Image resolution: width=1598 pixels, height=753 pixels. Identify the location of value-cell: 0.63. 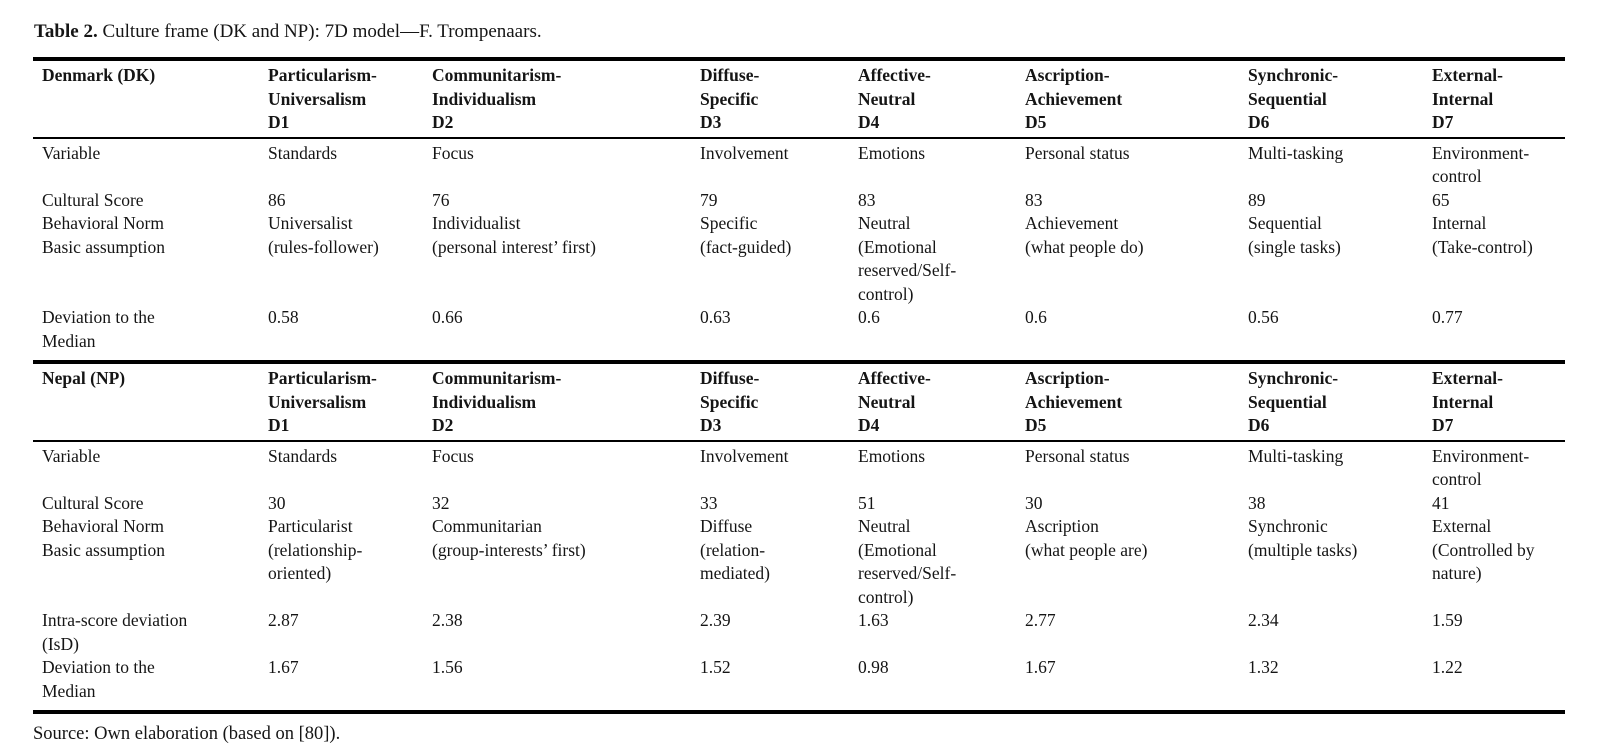
(715, 317).